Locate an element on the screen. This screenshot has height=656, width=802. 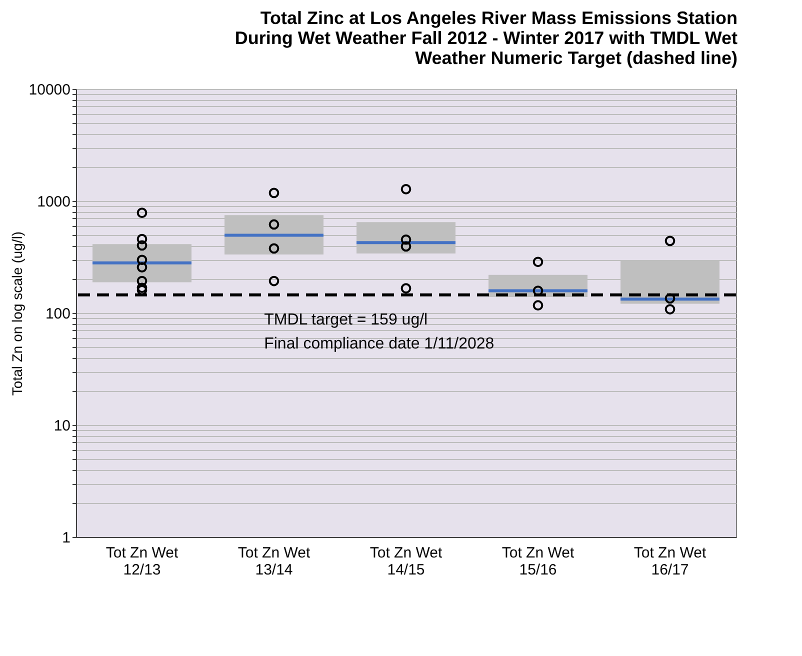
x-tick-label: Tot Zn Wet 13/14 is located at coordinates (274, 561).